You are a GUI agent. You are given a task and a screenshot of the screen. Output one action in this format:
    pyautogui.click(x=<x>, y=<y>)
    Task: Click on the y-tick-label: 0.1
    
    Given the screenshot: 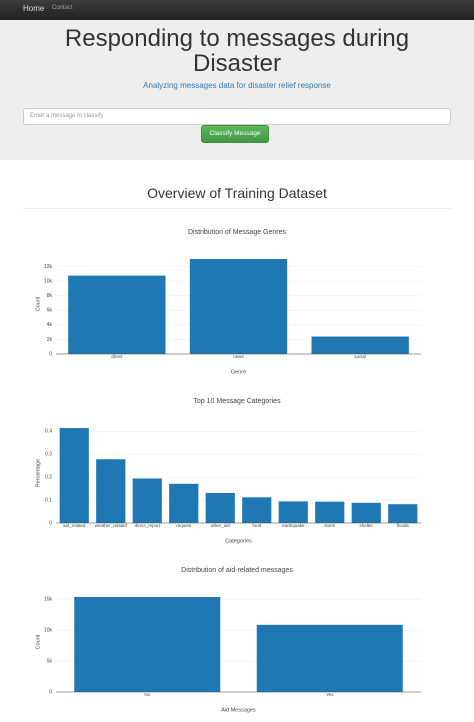 What is the action you would take?
    pyautogui.click(x=48, y=500)
    